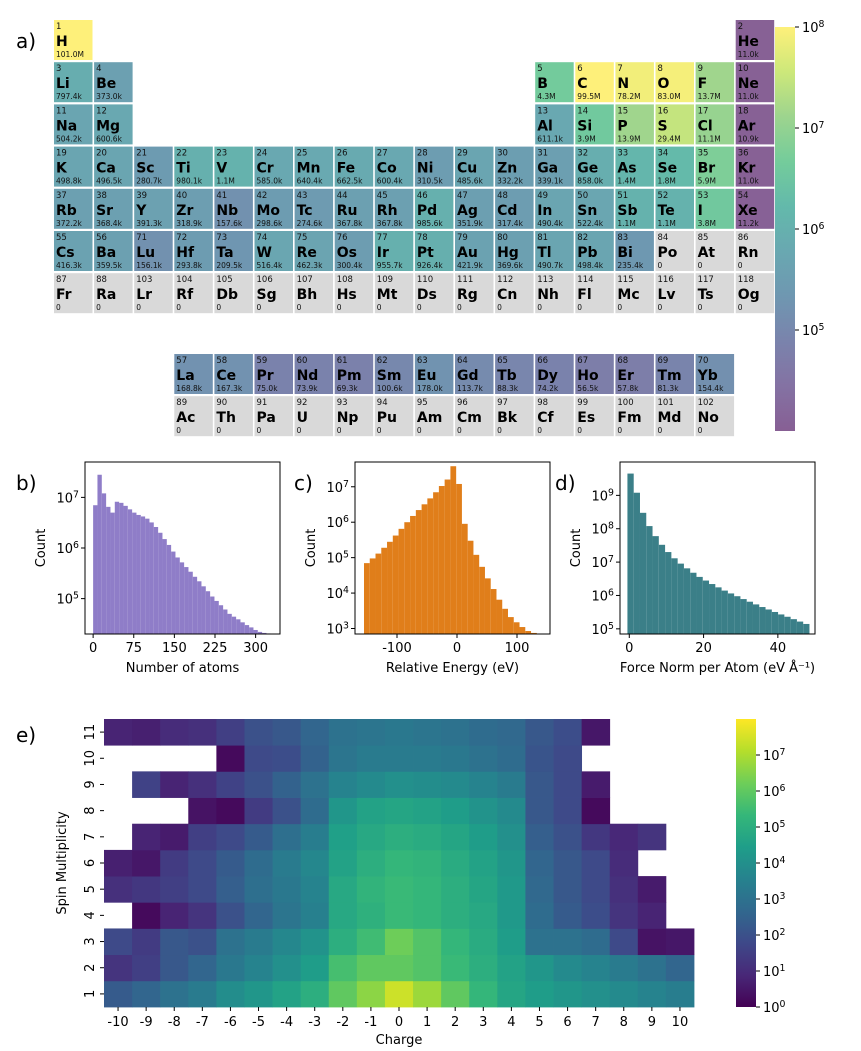  I want to click on y-tick-label: 10³, so click(338, 629).